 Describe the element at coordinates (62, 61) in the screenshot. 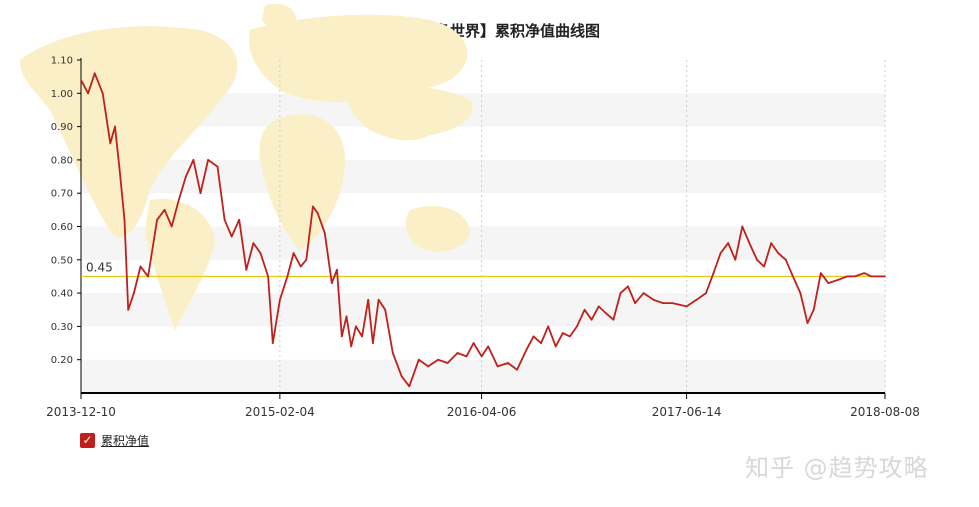

I see `y-tick-label: 1.10` at that location.